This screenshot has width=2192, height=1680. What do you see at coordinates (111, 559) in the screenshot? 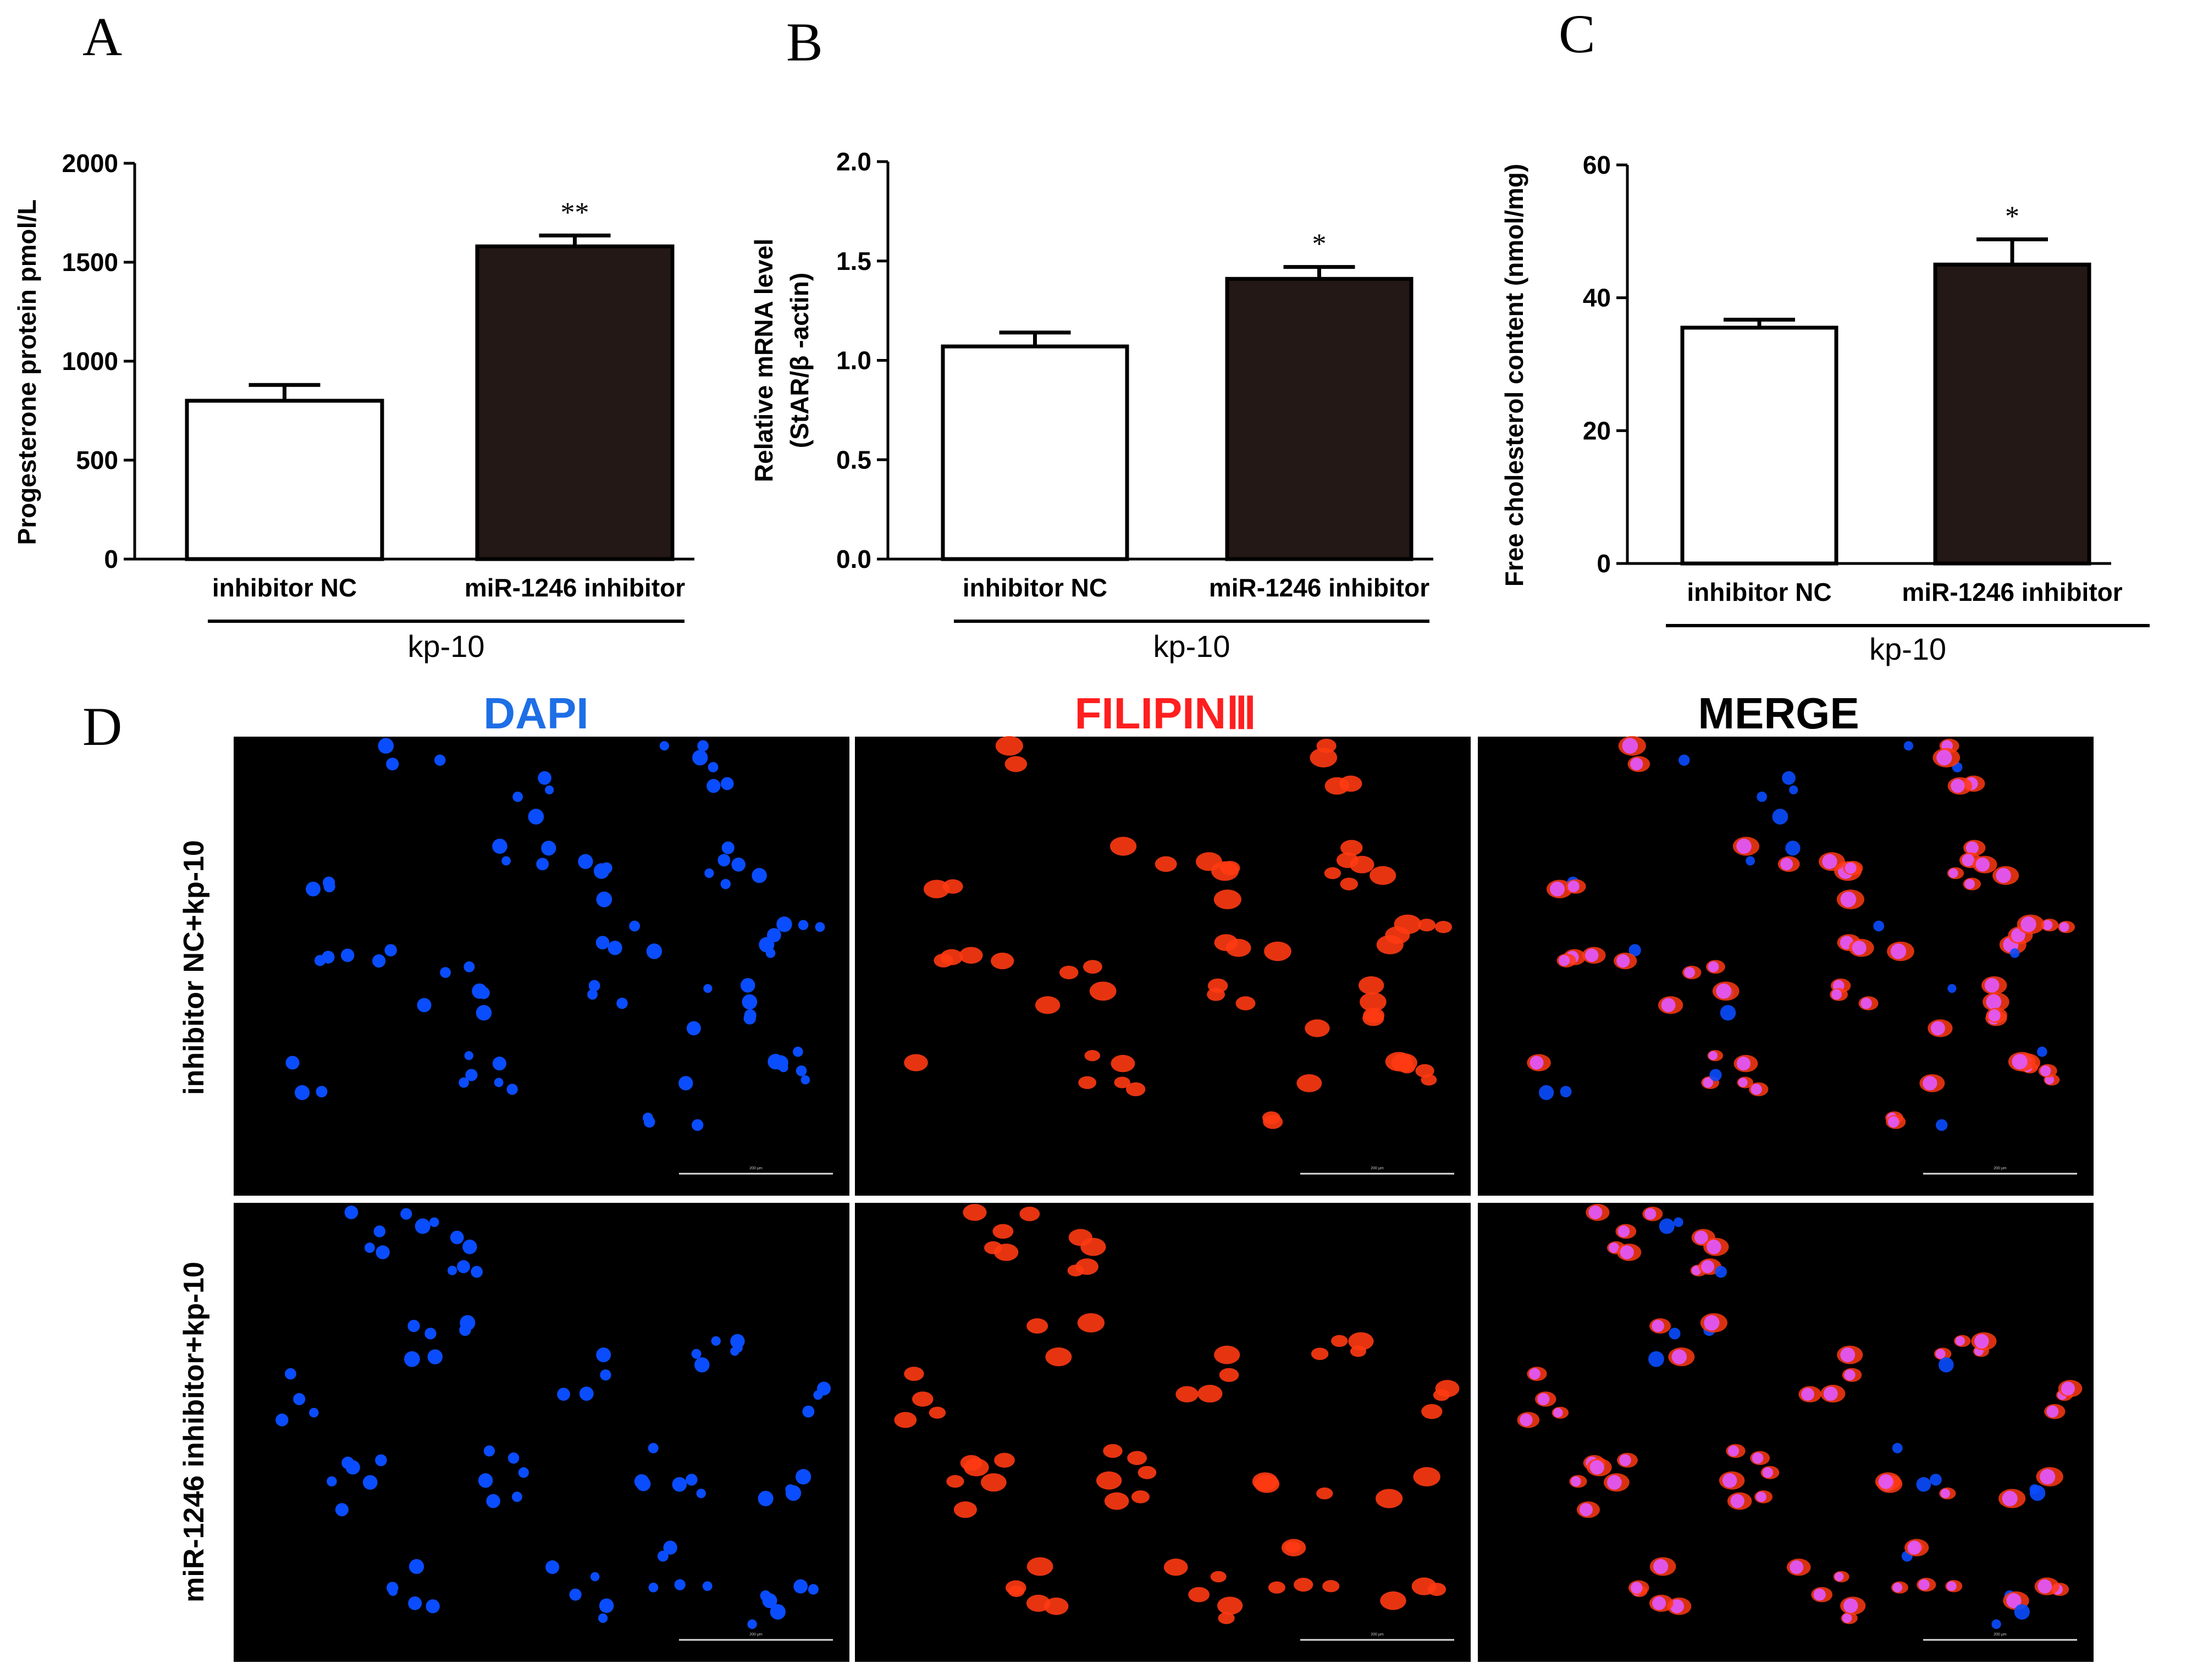
I see `y-tick-label: 0` at bounding box center [111, 559].